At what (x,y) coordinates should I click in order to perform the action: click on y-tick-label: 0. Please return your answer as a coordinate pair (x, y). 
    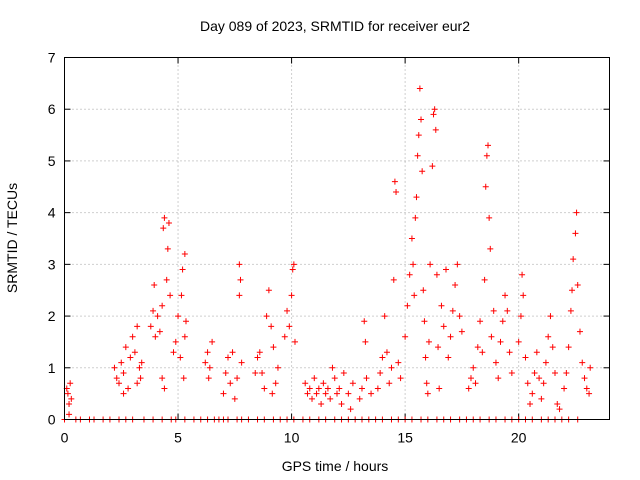
    Looking at the image, I should click on (52, 420).